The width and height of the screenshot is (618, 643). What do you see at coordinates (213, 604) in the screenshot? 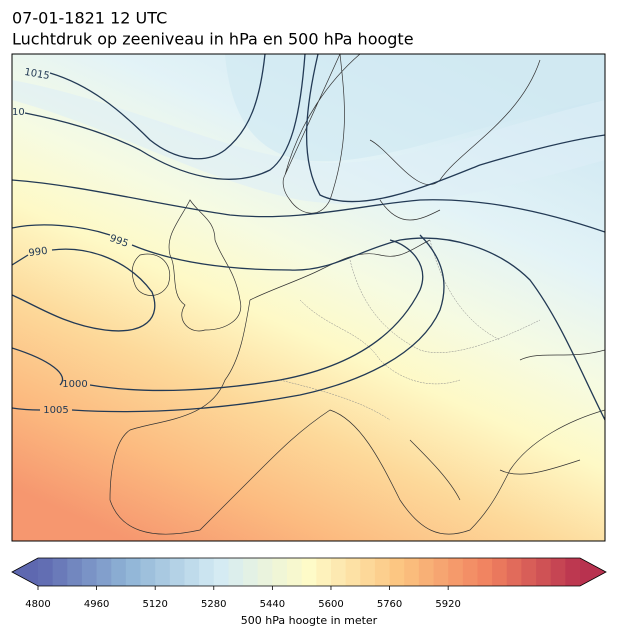
I see `colorbar-tick-label: 5280` at bounding box center [213, 604].